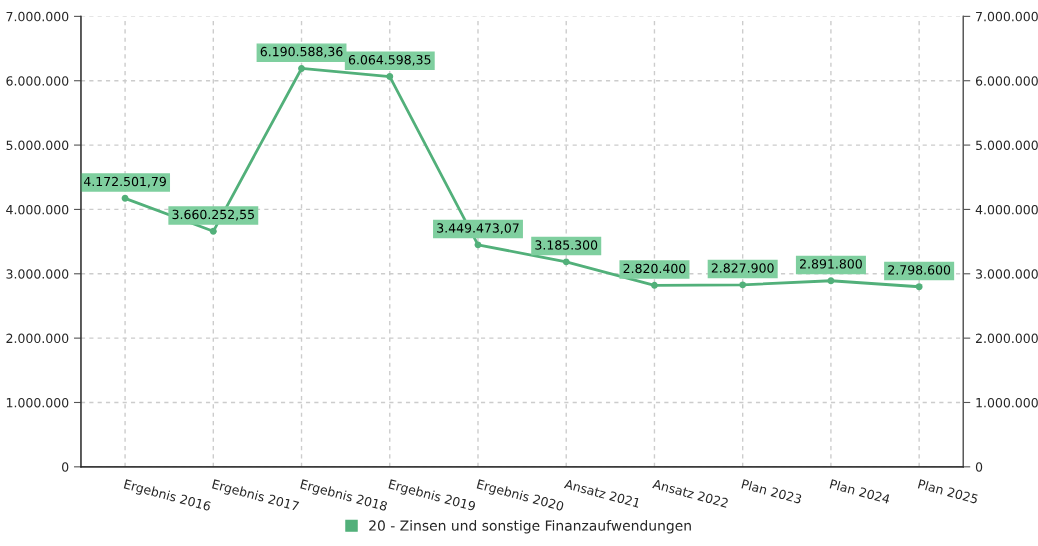  What do you see at coordinates (37, 402) in the screenshot?
I see `y-tick-label: 1.000.000` at bounding box center [37, 402].